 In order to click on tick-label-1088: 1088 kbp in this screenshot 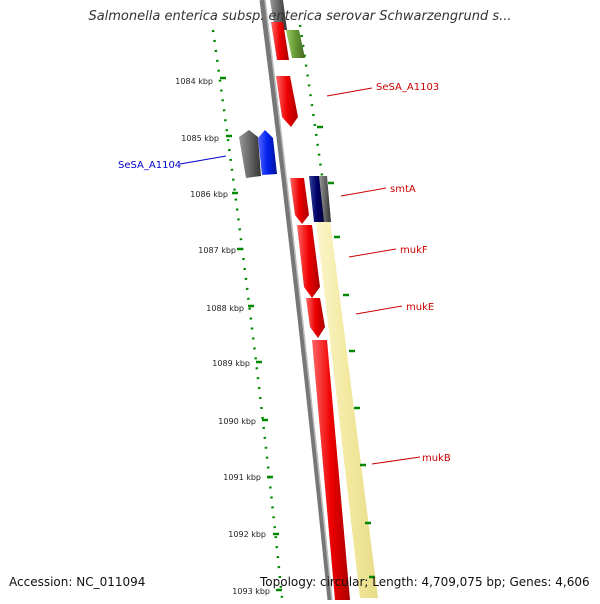, I will do `click(225, 308)`.